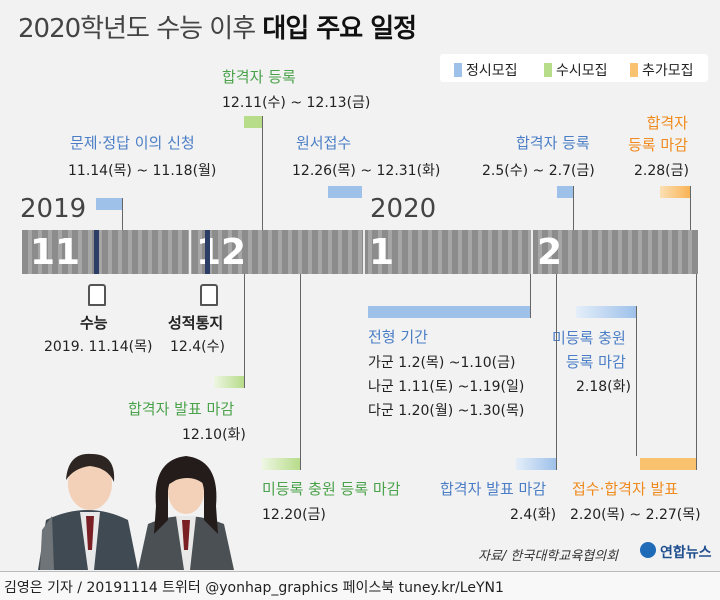 The height and width of the screenshot is (600, 720). I want to click on objection-date: 11.14(목) ~ 11.18(월), so click(142, 171).